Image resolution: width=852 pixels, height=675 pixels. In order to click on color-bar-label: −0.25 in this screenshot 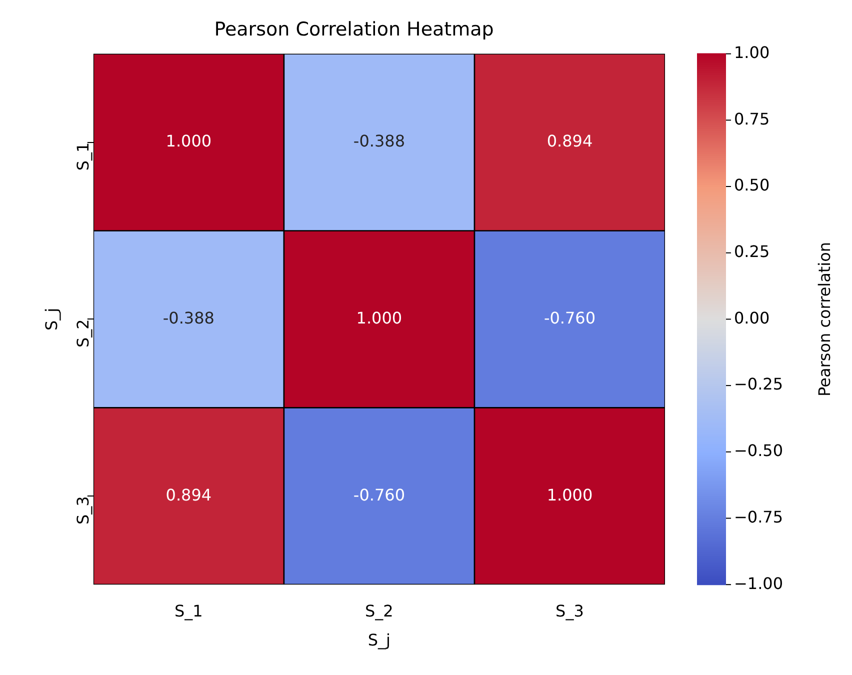, I will do `click(759, 384)`.